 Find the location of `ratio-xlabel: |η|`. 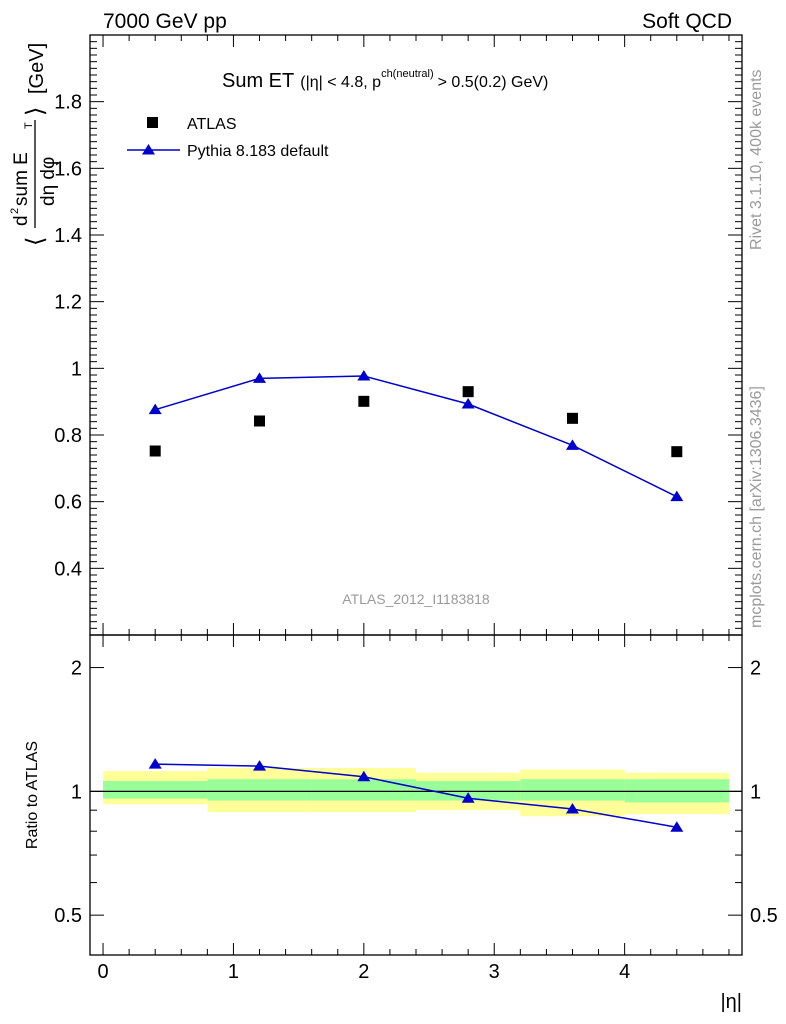

ratio-xlabel: |η| is located at coordinates (731, 1002).